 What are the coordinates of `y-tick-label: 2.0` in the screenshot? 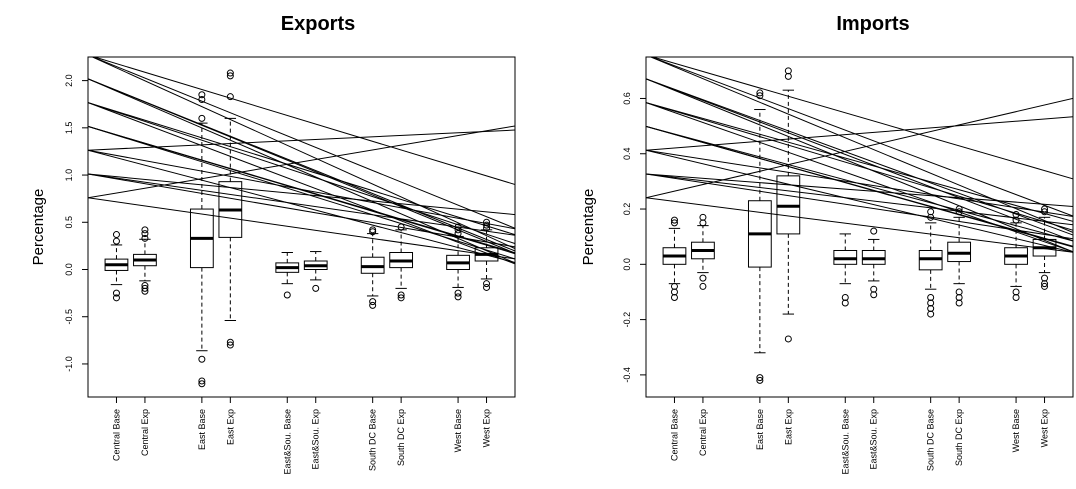 It's located at (69, 80).